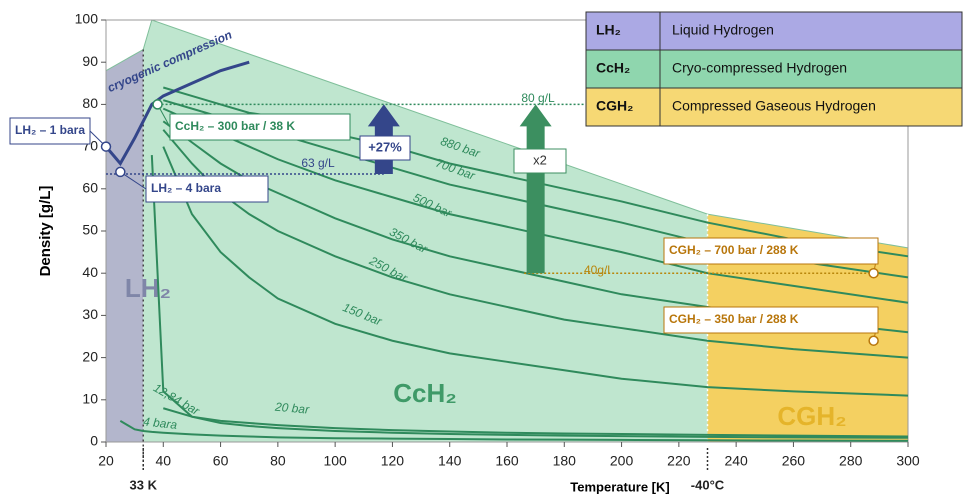  Describe the element at coordinates (608, 30) in the screenshot. I see `legend-symbol: LH₂` at that location.